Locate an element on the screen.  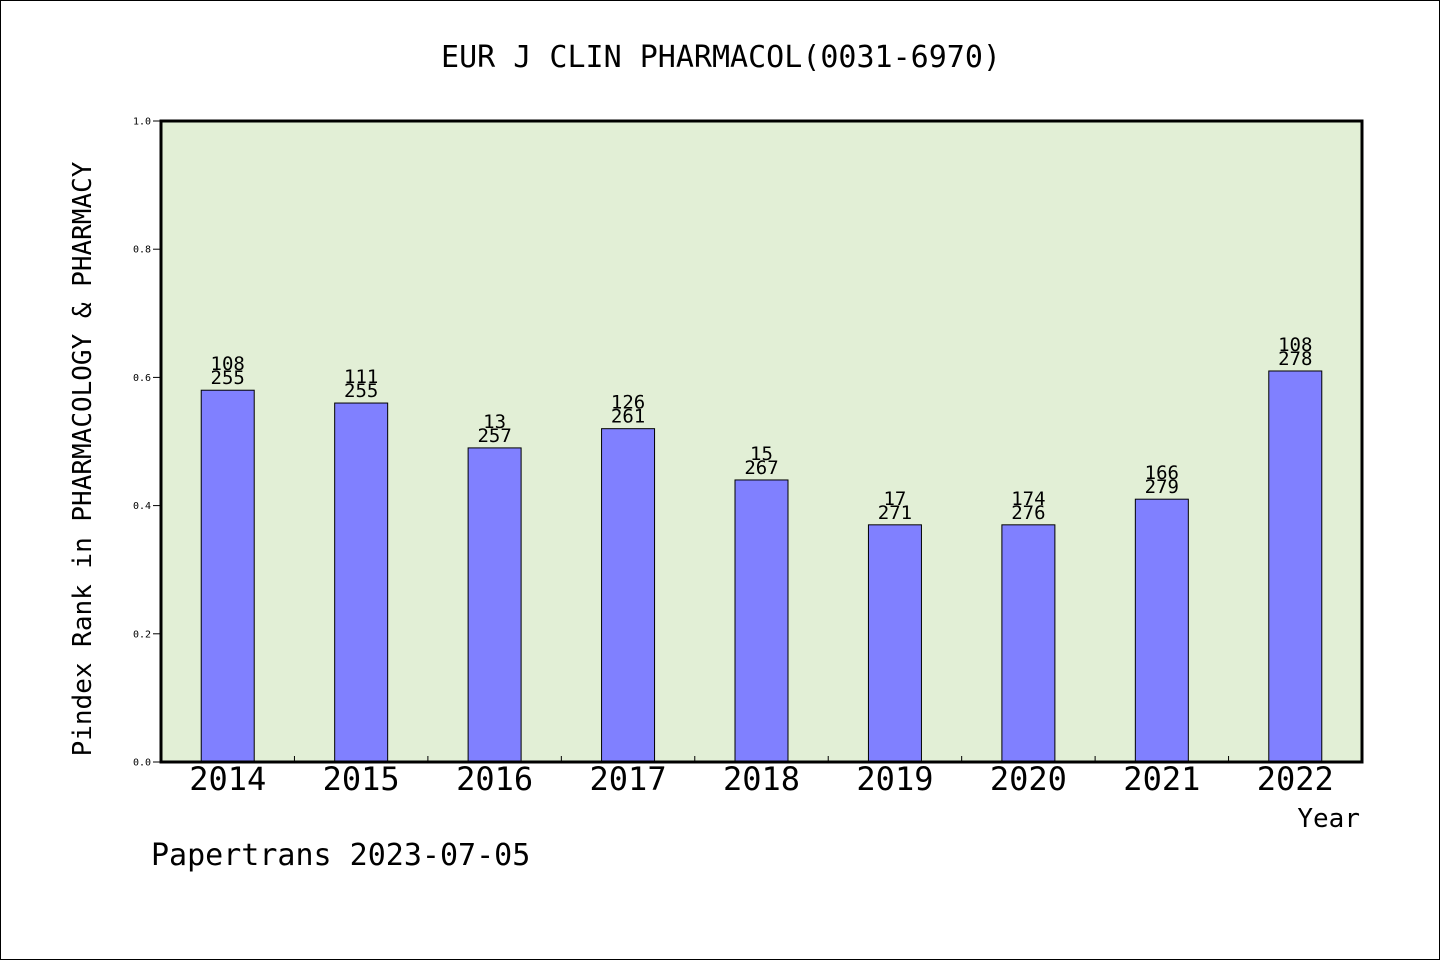
x-tick-label-2020: 2020 is located at coordinates (1028, 779).